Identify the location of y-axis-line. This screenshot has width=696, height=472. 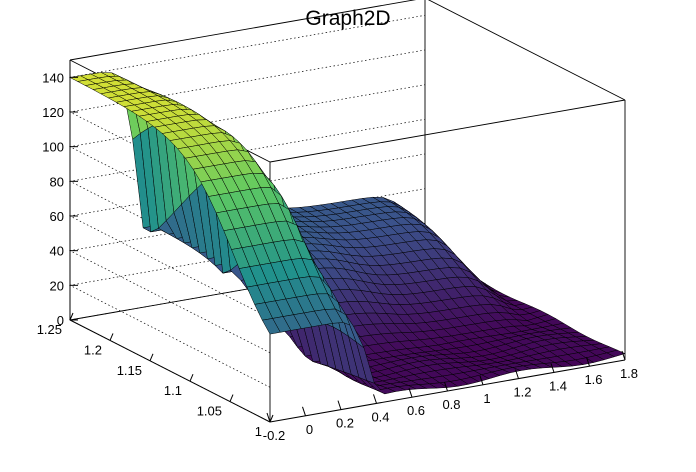
(170, 371).